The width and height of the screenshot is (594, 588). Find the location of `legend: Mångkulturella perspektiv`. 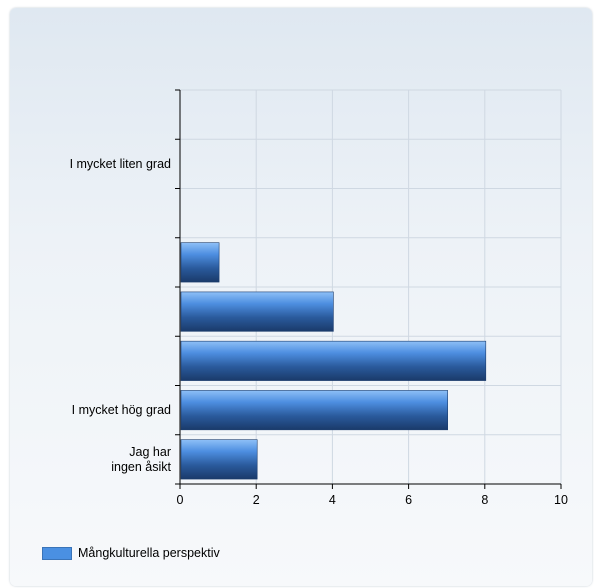

legend: Mångkulturella perspektiv is located at coordinates (131, 553).